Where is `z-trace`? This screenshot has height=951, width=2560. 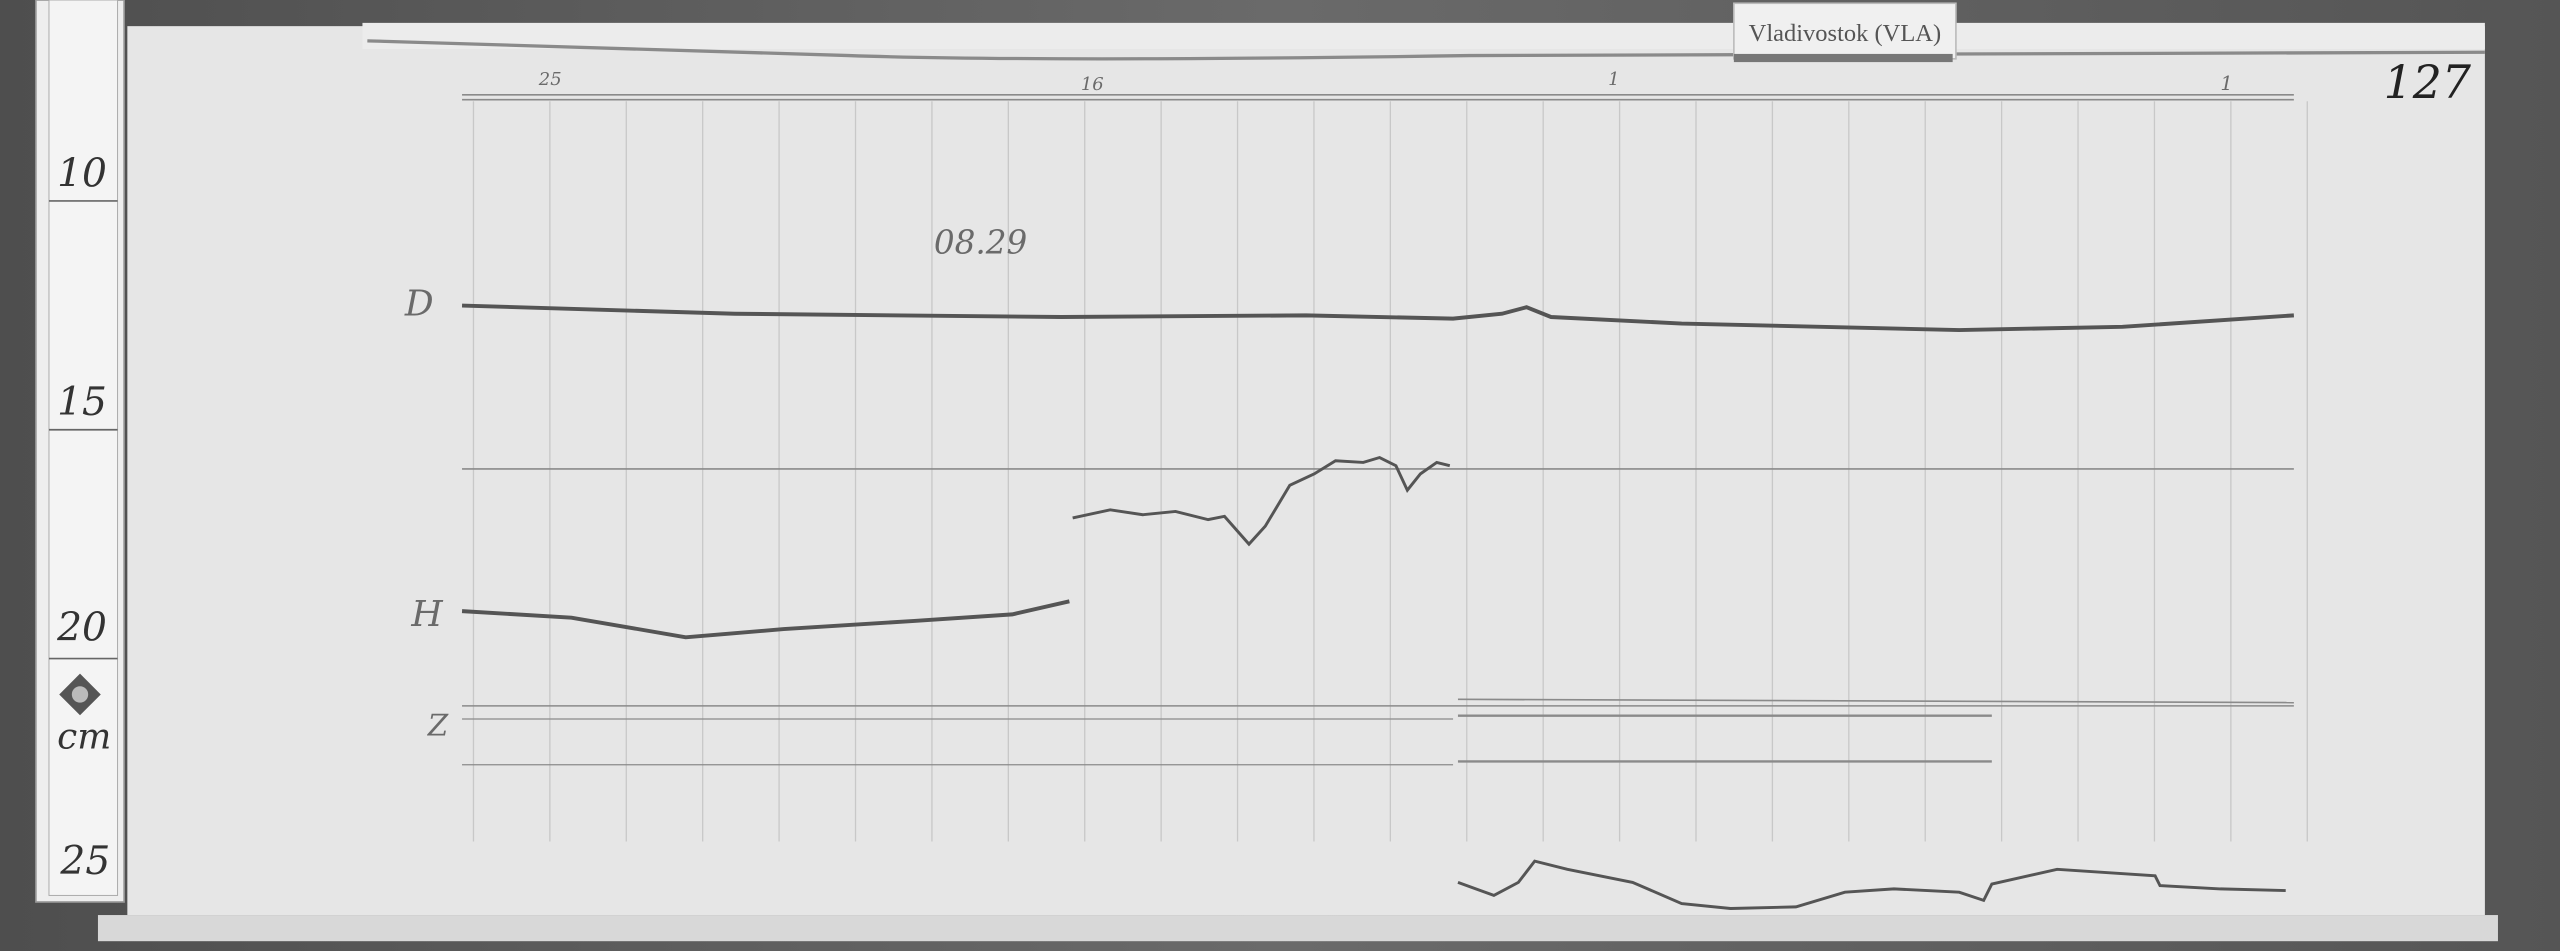
z-trace is located at coordinates (1871, 884).